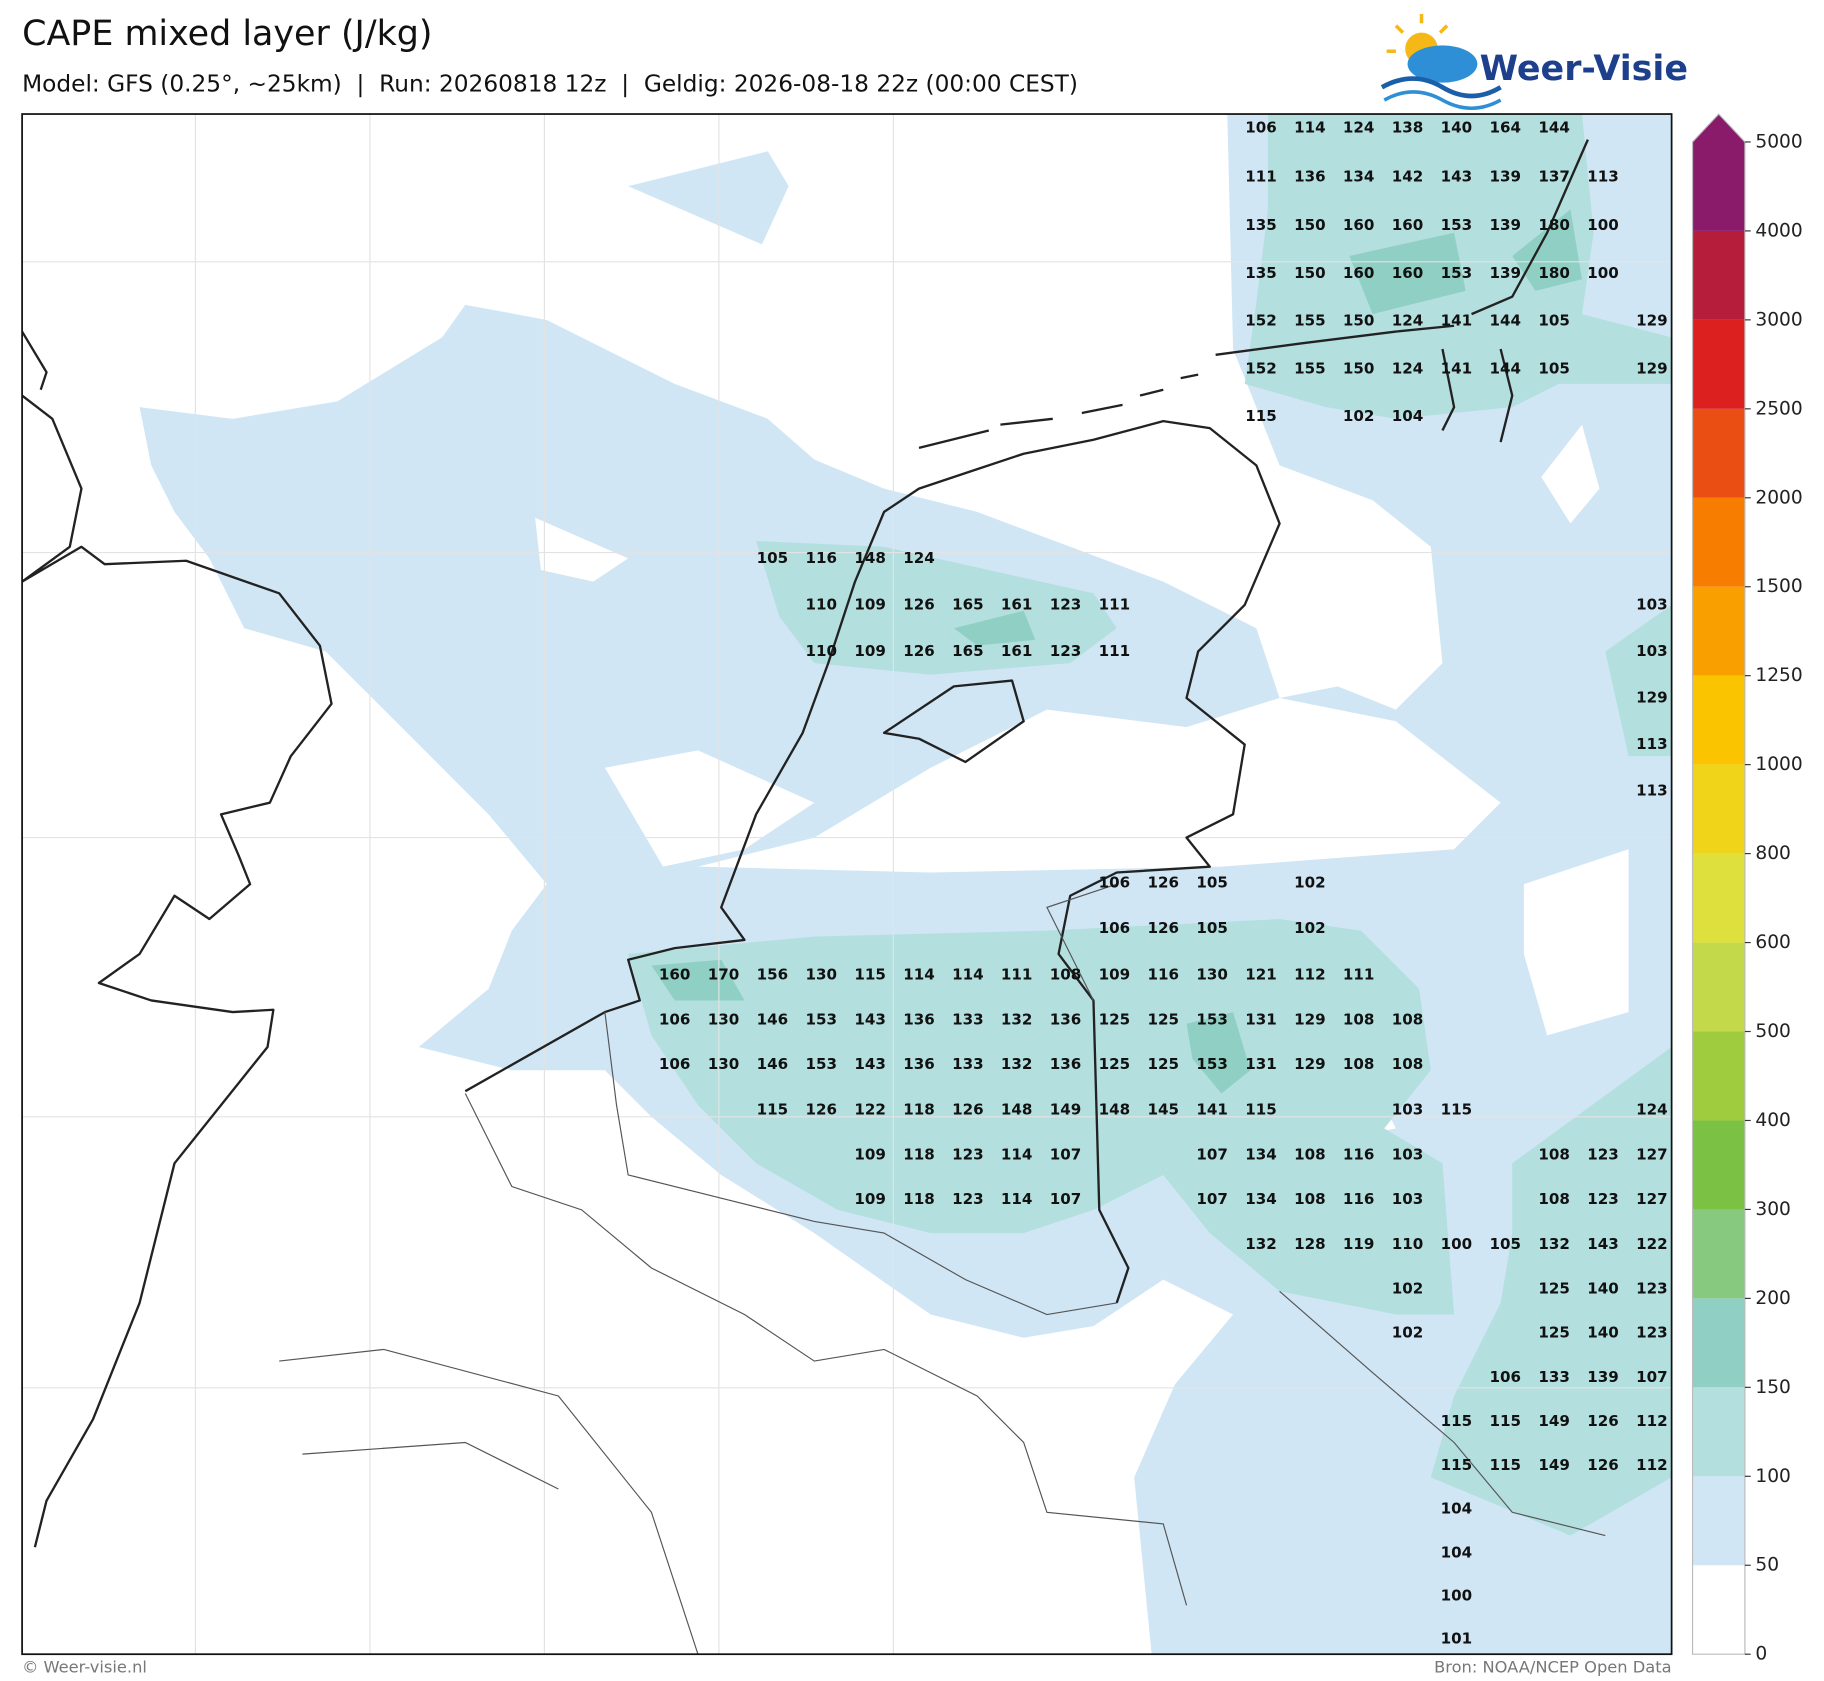 Image resolution: width=1824 pixels, height=1681 pixels. I want to click on colorbar-tick-label: 200, so click(1773, 1298).